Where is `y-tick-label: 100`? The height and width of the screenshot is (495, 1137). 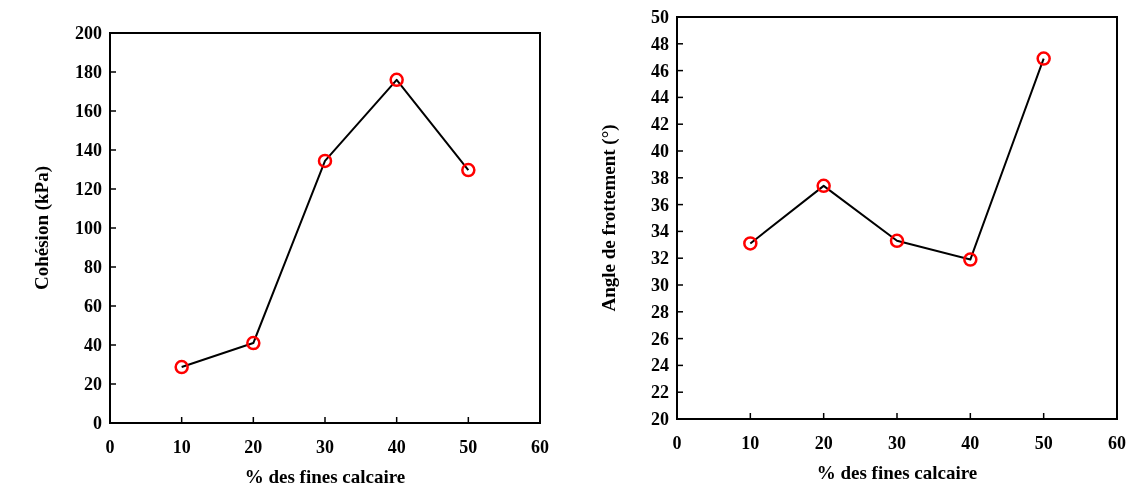 y-tick-label: 100 is located at coordinates (88, 228).